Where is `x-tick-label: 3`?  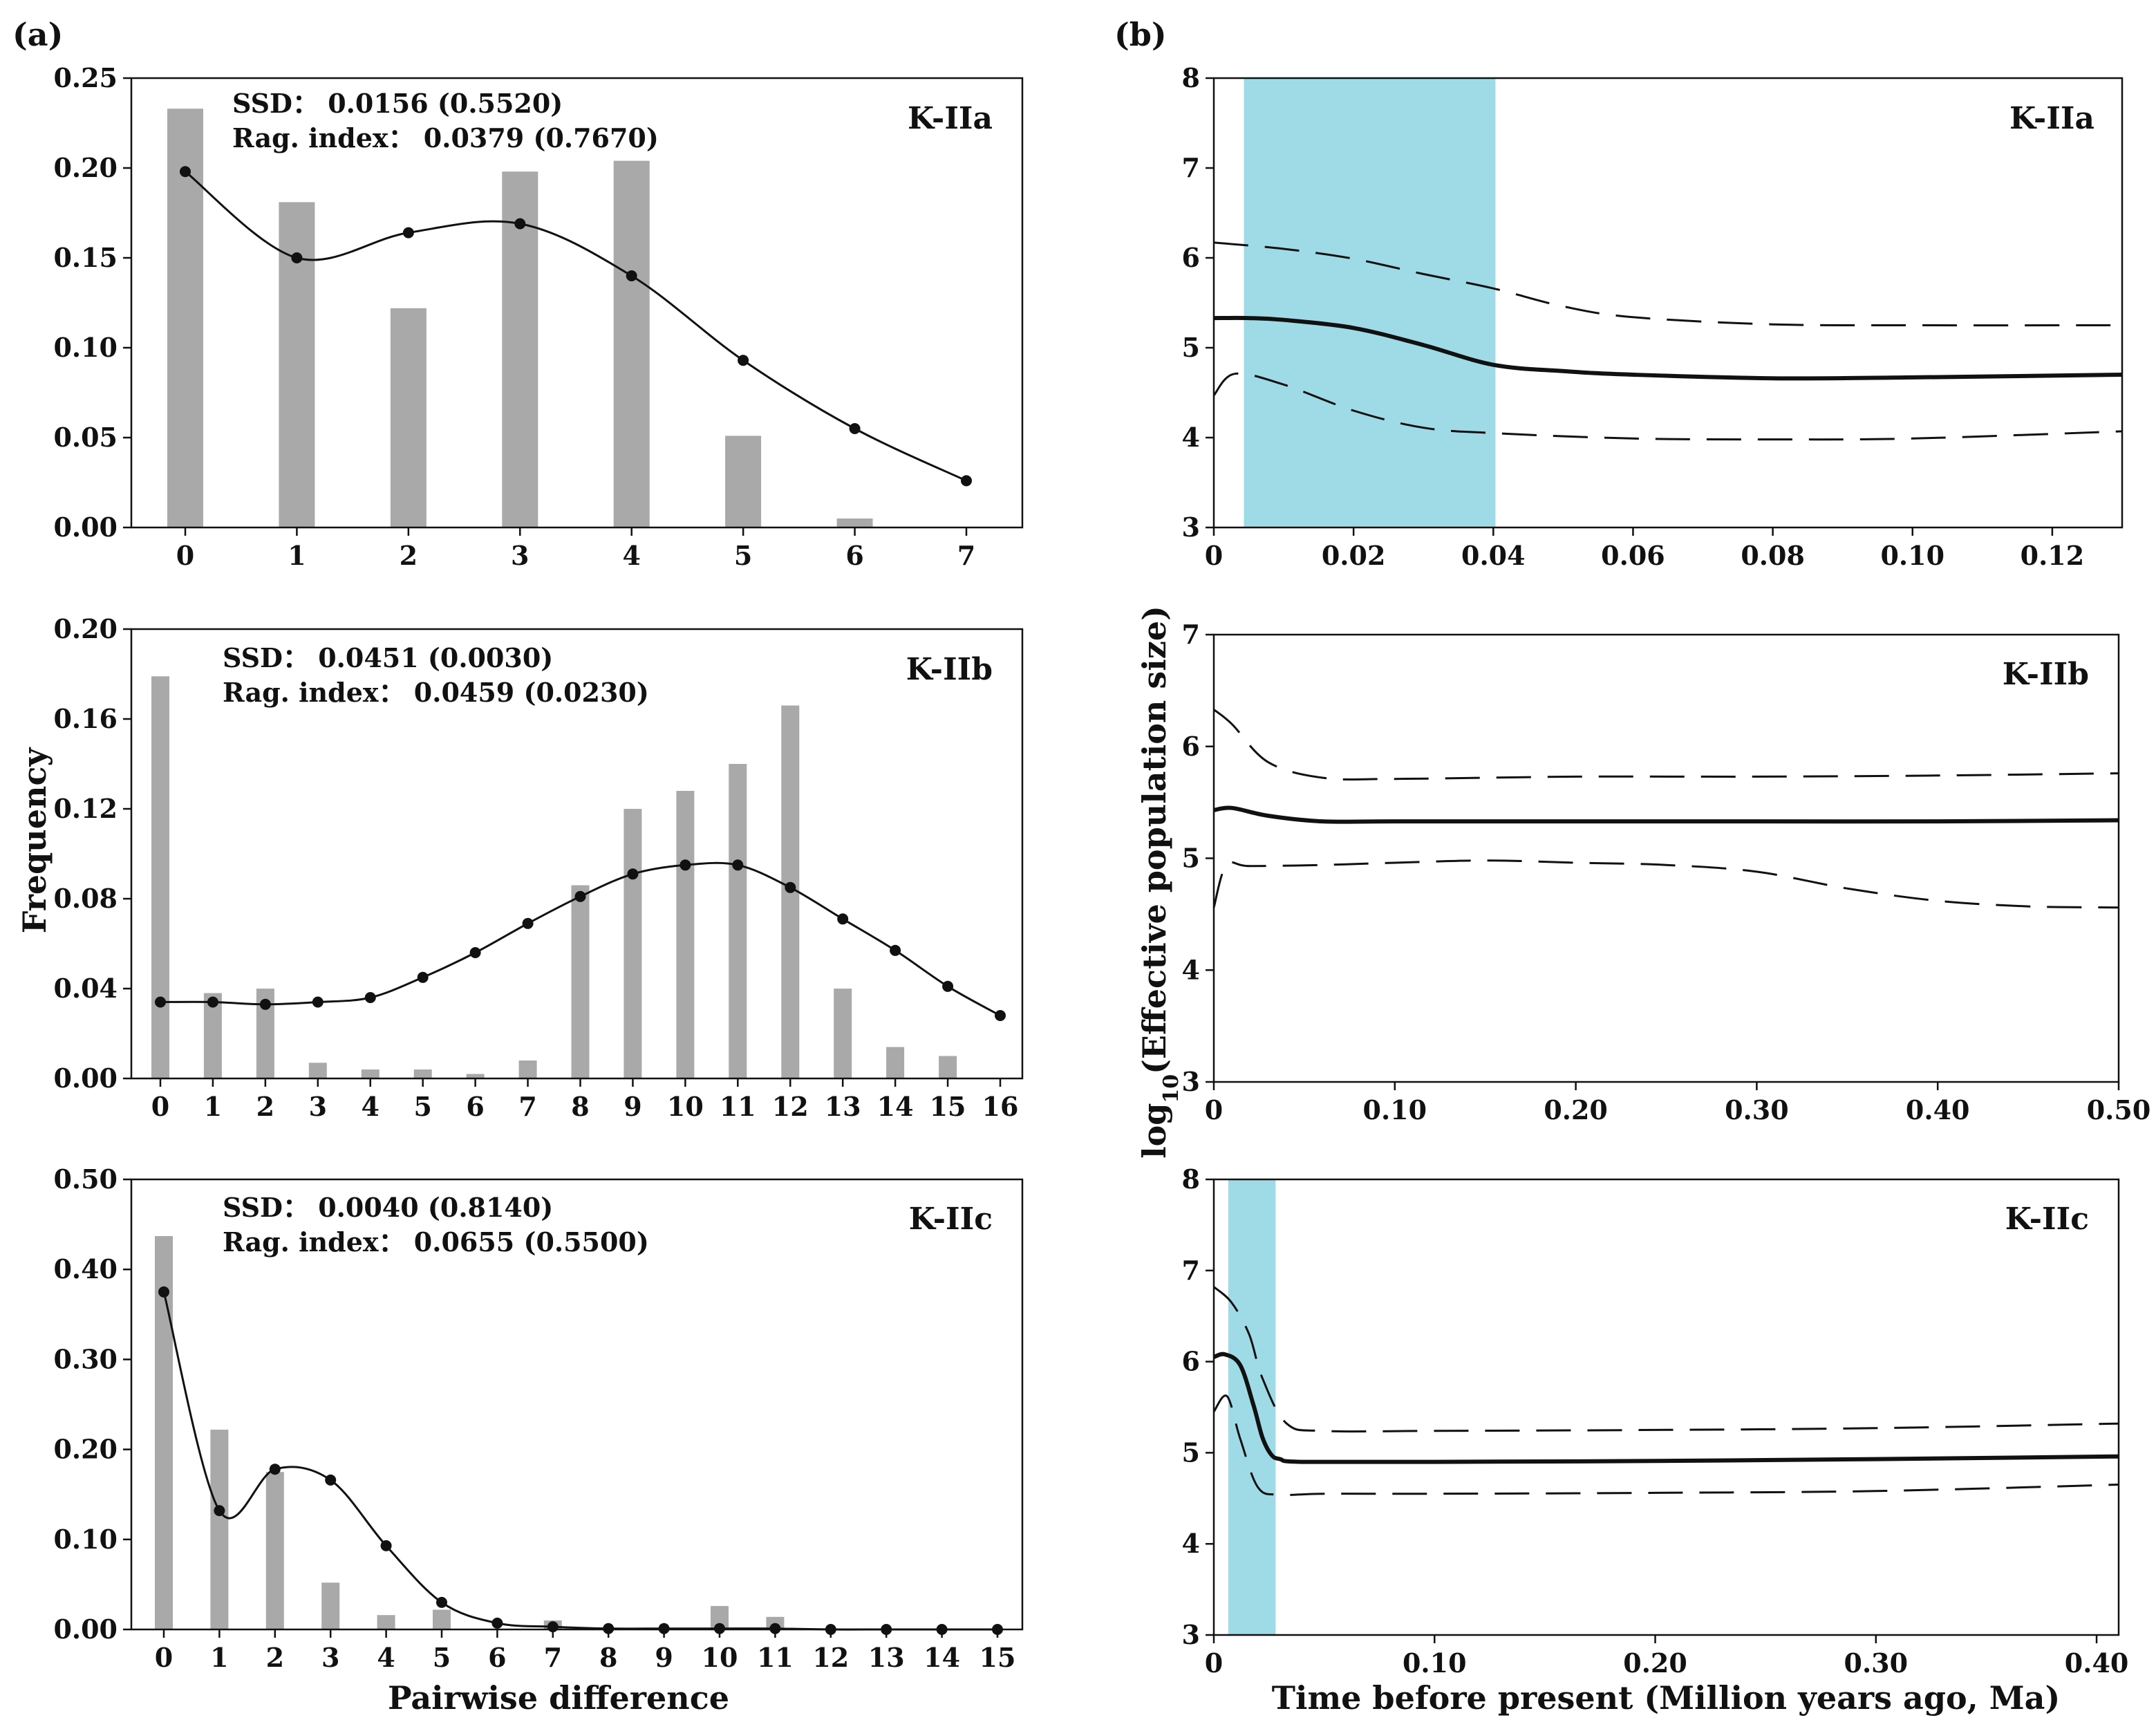
x-tick-label: 3 is located at coordinates (318, 1106).